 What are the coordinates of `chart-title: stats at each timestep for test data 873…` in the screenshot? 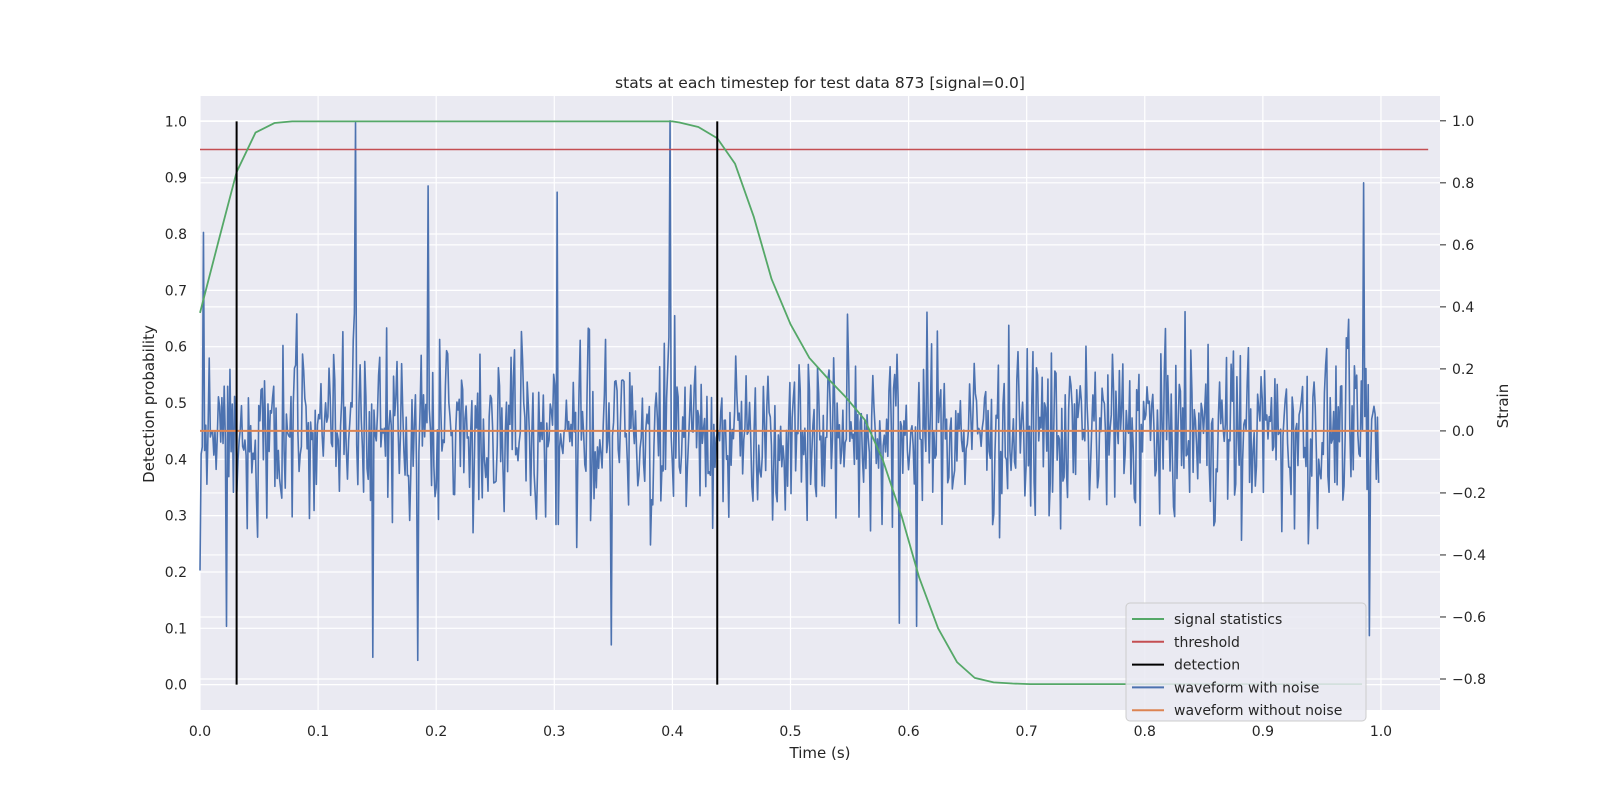 It's located at (820, 83).